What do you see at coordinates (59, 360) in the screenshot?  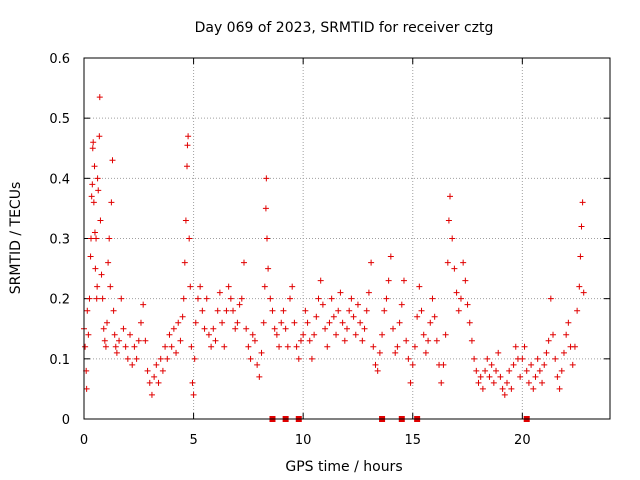 I see `y-tick-label: 0.1` at bounding box center [59, 360].